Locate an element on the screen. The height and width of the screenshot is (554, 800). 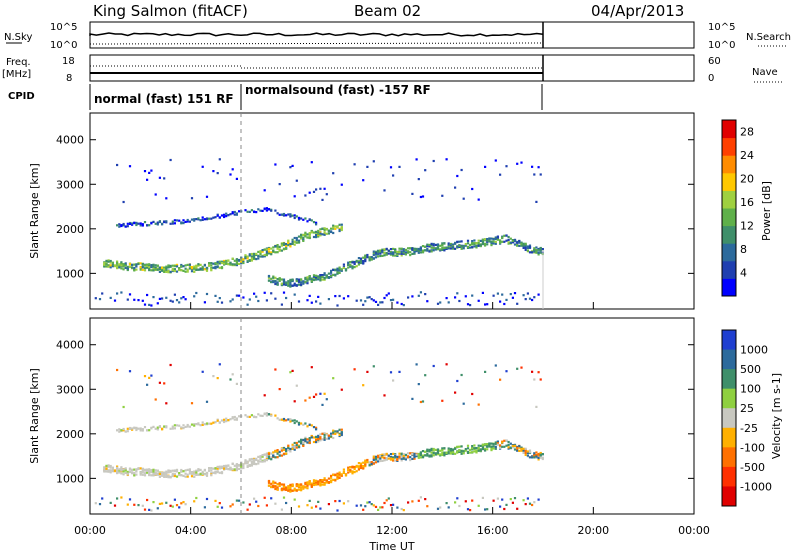
xtick: 08:00 is located at coordinates (291, 530).